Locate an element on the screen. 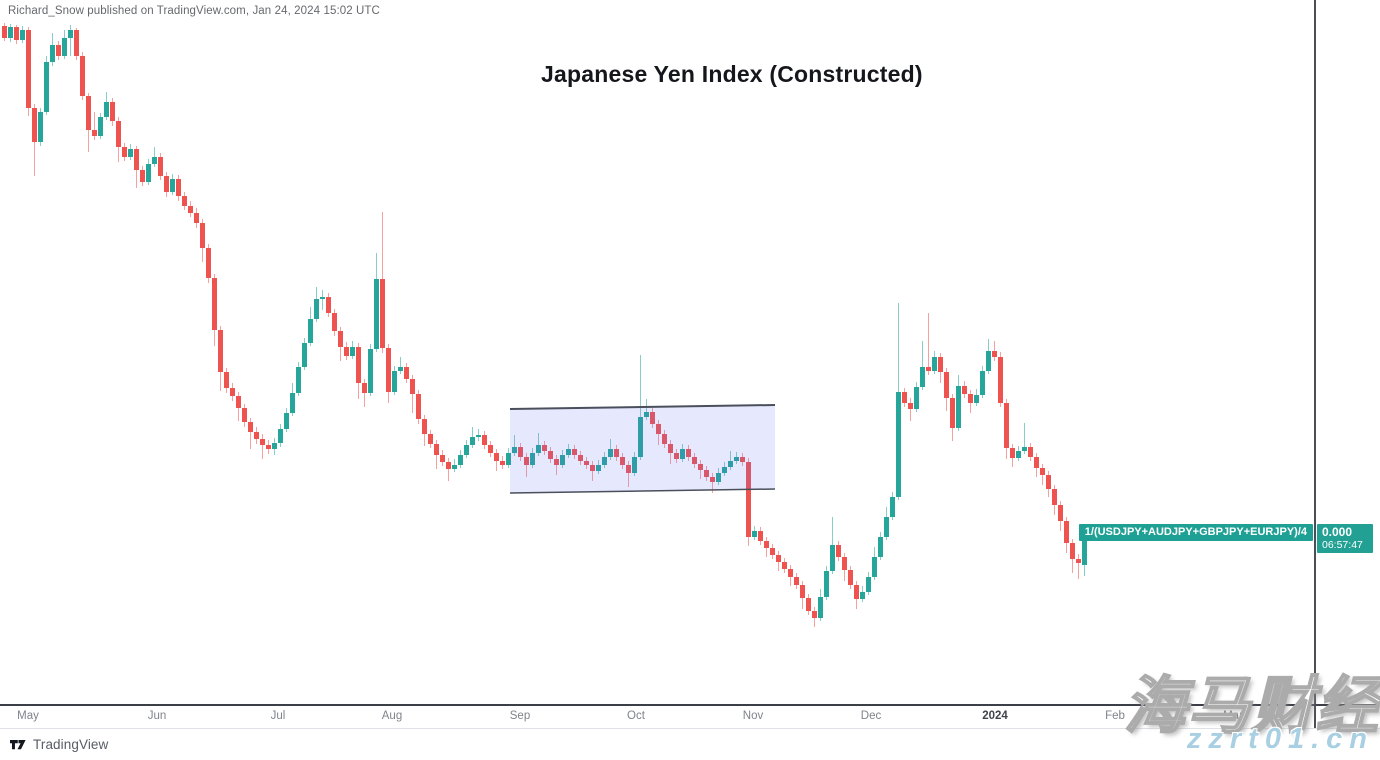  tradingview-logo-icon is located at coordinates (18, 745).